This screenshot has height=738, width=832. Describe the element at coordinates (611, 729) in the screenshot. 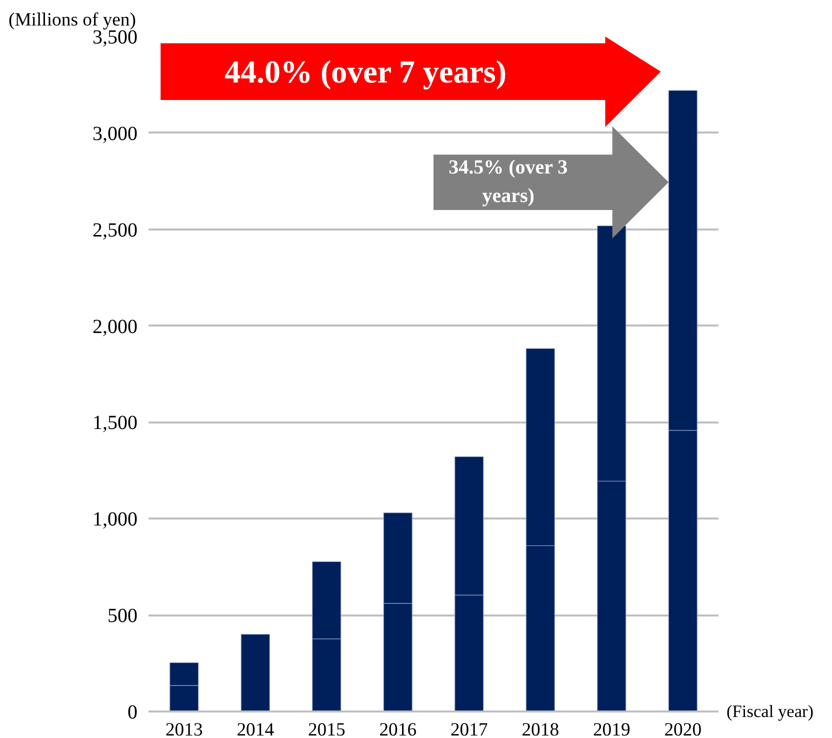

I see `x-tick-label: 2019` at that location.